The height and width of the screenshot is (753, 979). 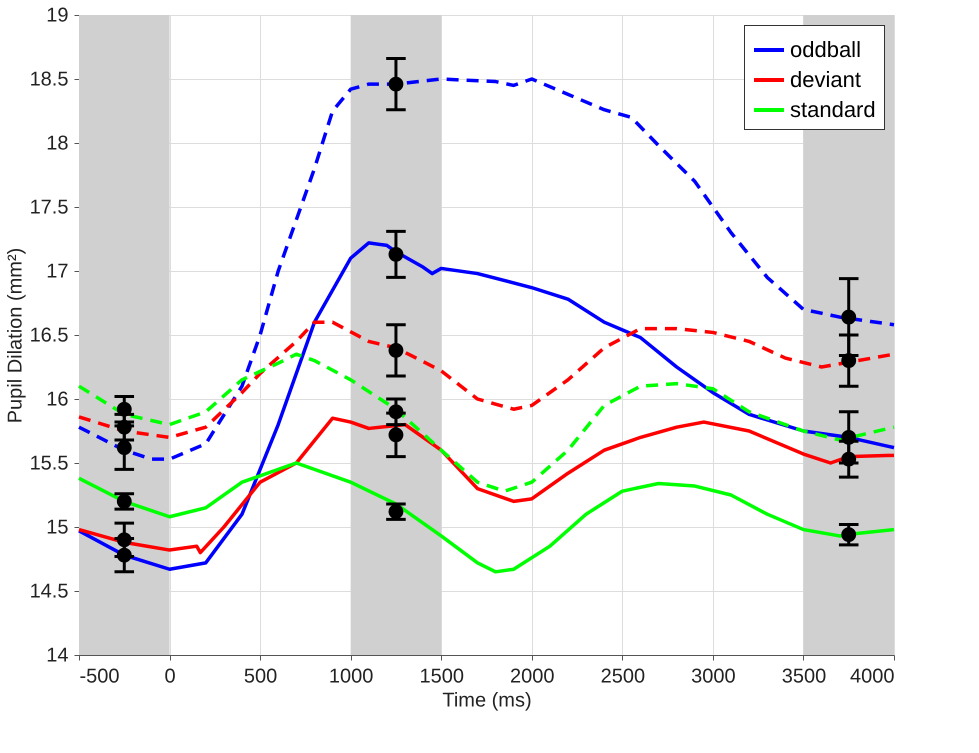 I want to click on x-tick-label: 2500, so click(x=623, y=677).